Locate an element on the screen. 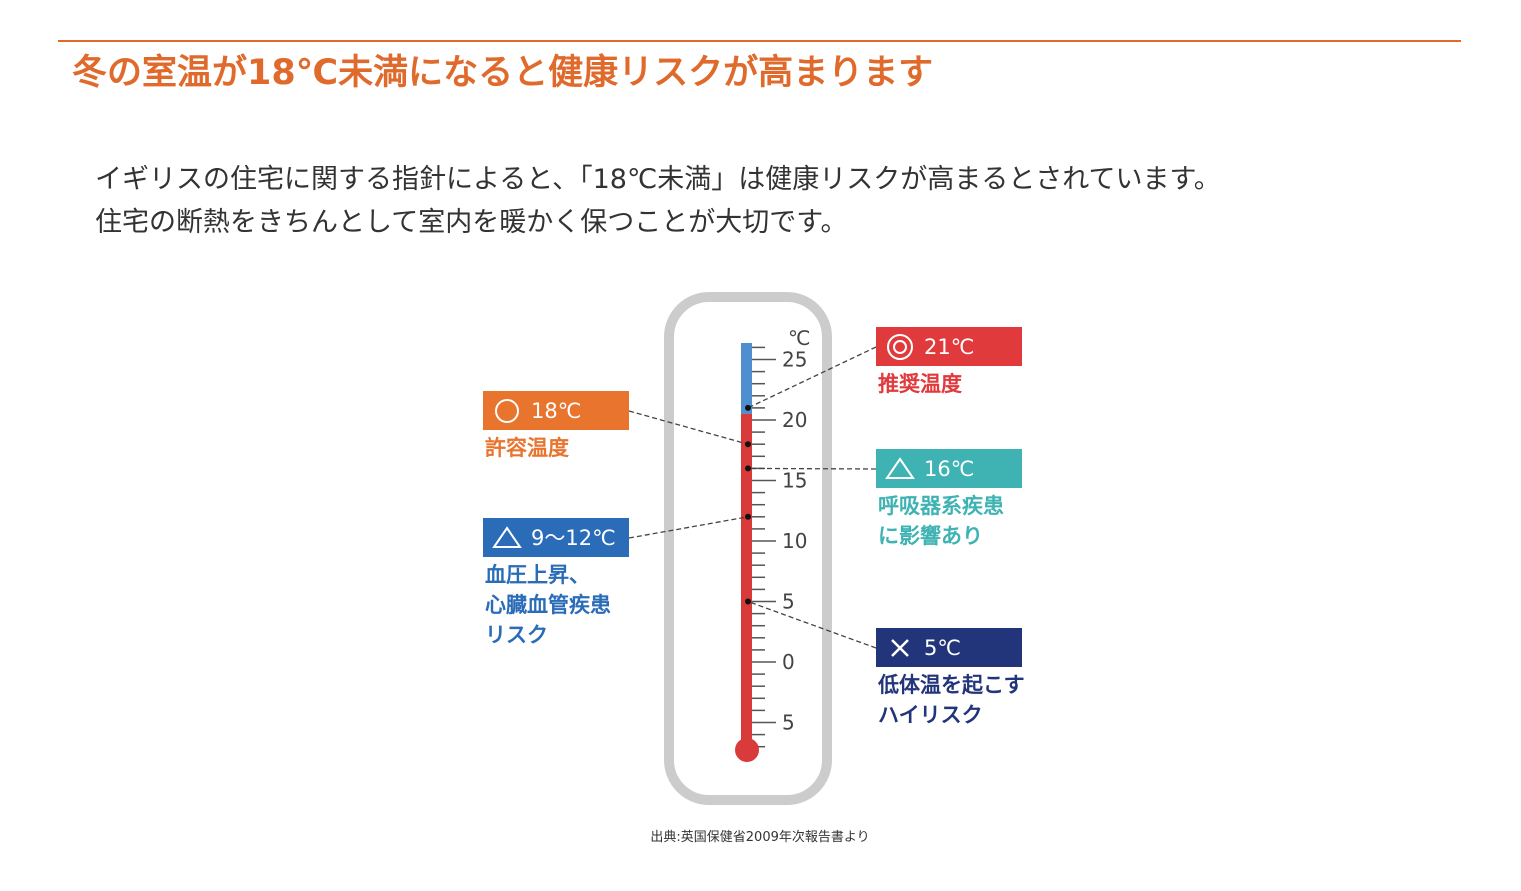 This screenshot has width=1521, height=891. marker-21: 21℃ 推奨温度 is located at coordinates (883, 369).